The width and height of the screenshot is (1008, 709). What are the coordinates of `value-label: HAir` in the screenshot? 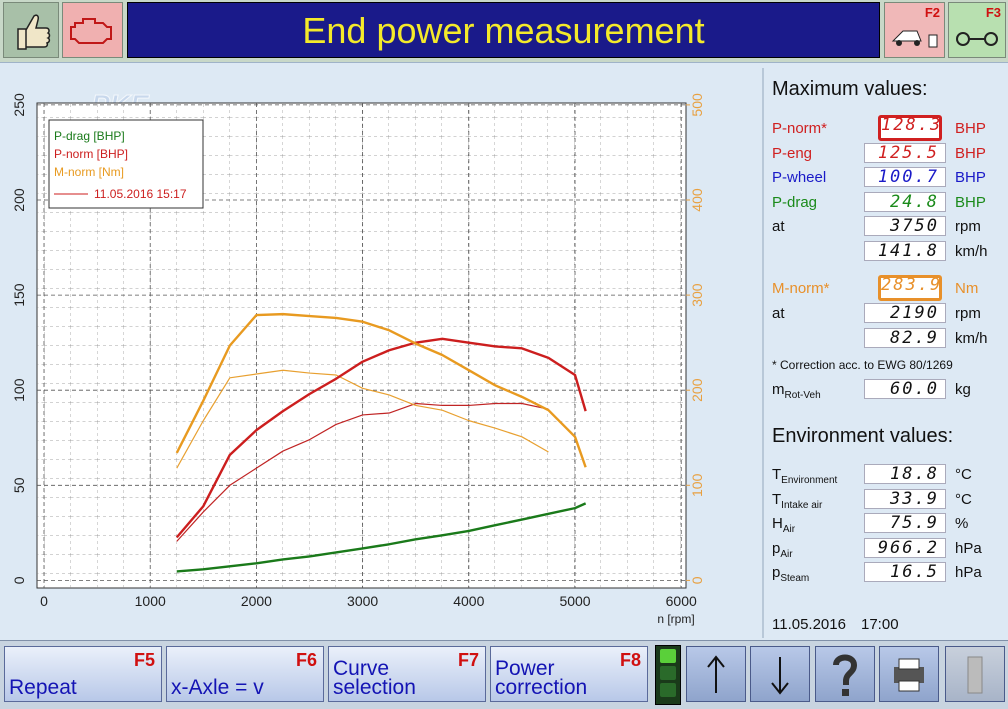 It's located at (784, 525).